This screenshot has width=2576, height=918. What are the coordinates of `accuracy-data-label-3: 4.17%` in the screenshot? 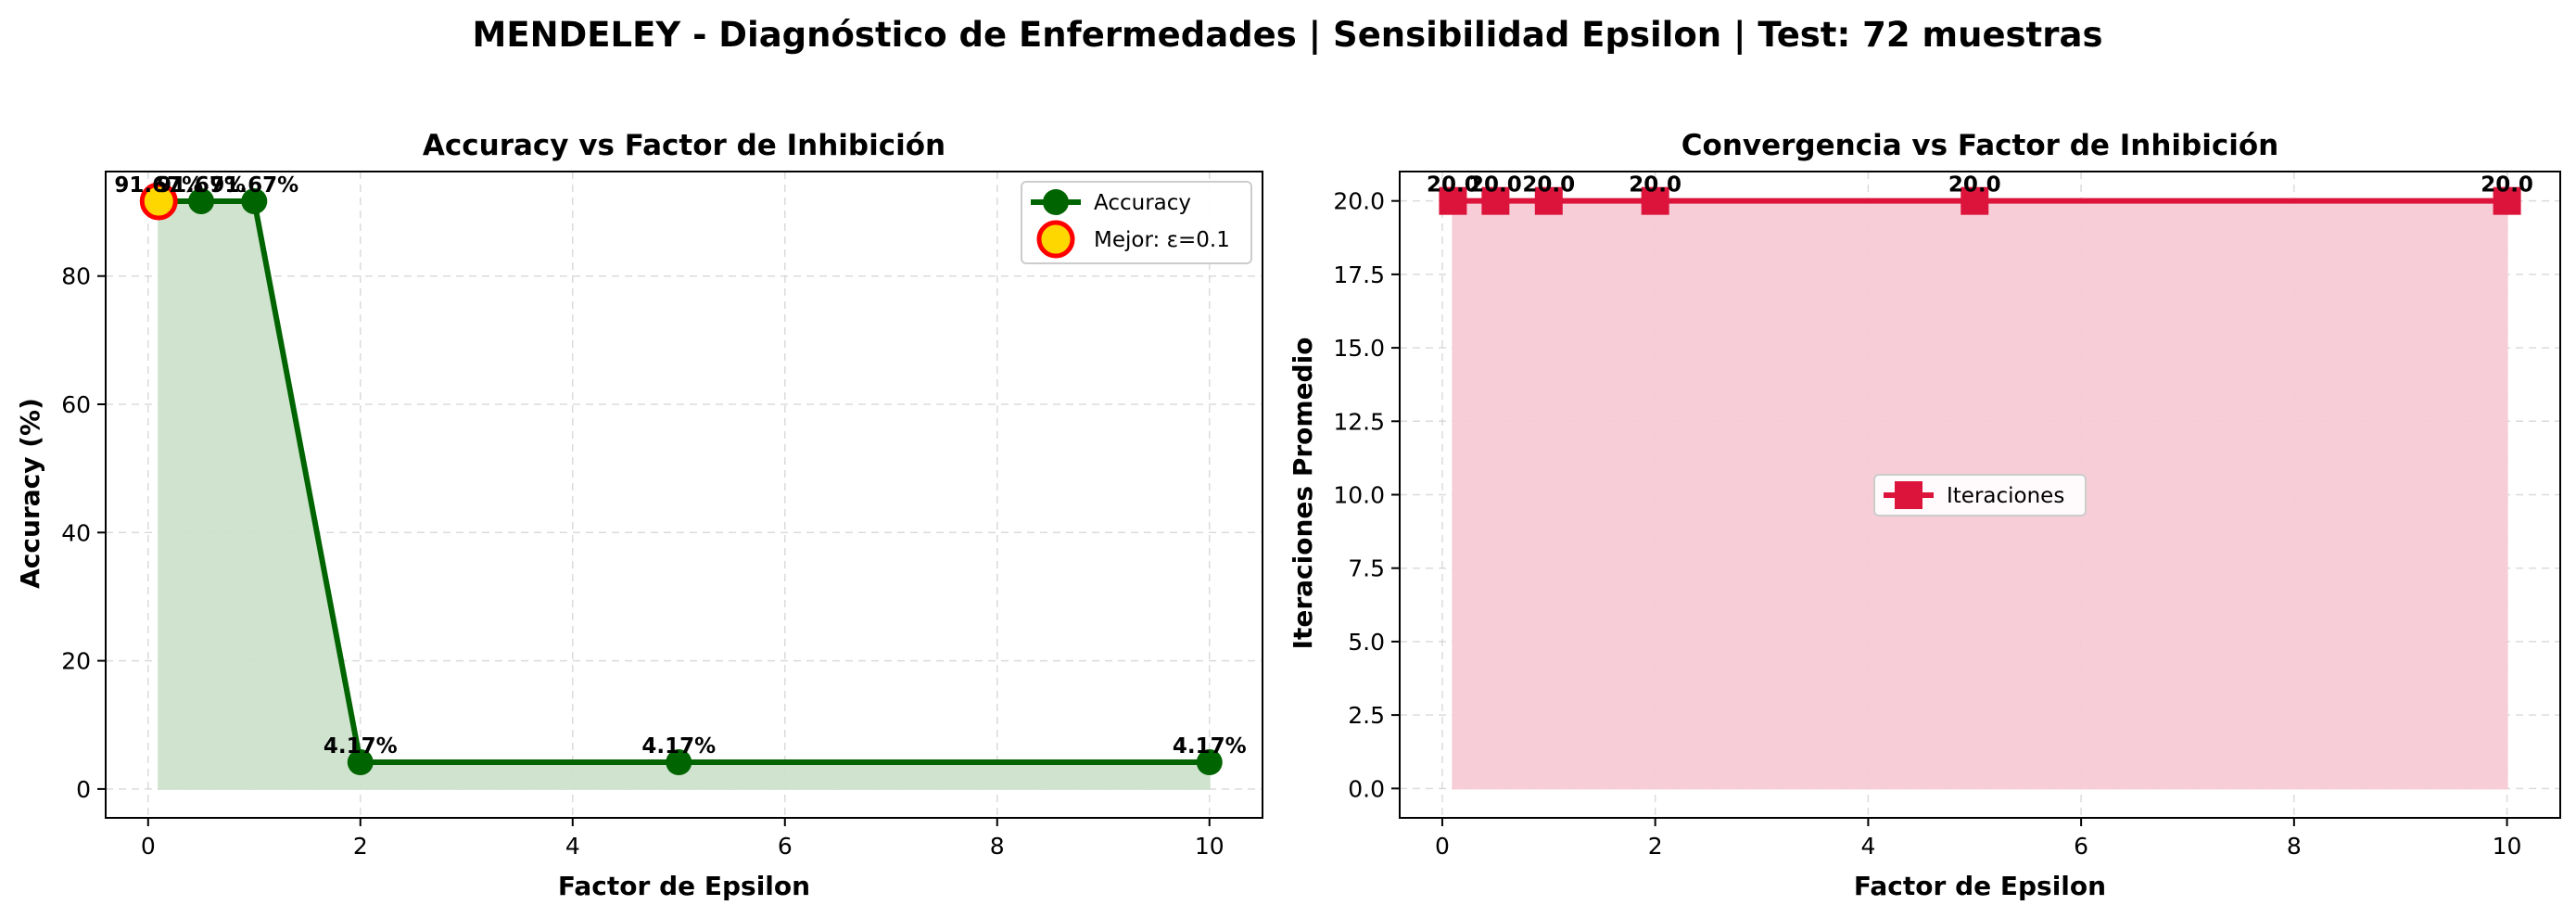 It's located at (361, 746).